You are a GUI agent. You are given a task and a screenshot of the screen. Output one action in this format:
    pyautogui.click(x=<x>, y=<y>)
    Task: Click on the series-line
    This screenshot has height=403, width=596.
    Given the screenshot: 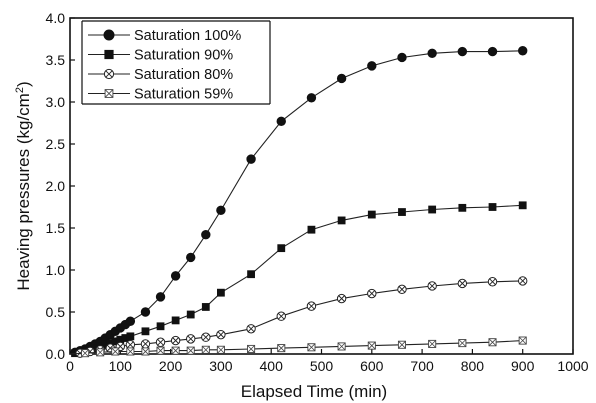 What is the action you would take?
    pyautogui.click(x=296, y=347)
    